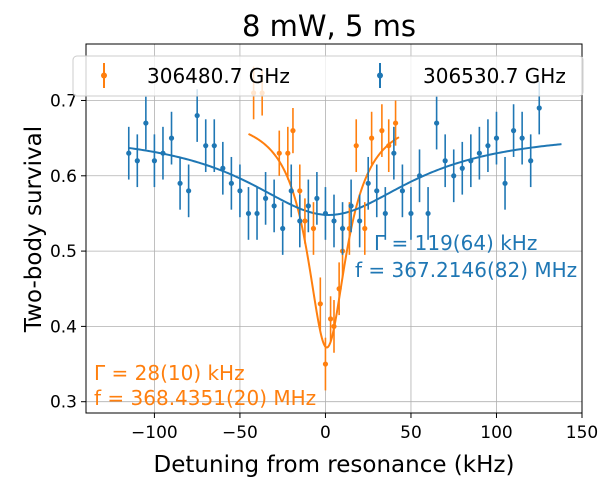 This screenshot has height=487, width=614. What do you see at coordinates (466, 256) in the screenshot?
I see `annotation-series-2: Γ = 119(64) kHz f = 367.2146(82) MHz` at bounding box center [466, 256].